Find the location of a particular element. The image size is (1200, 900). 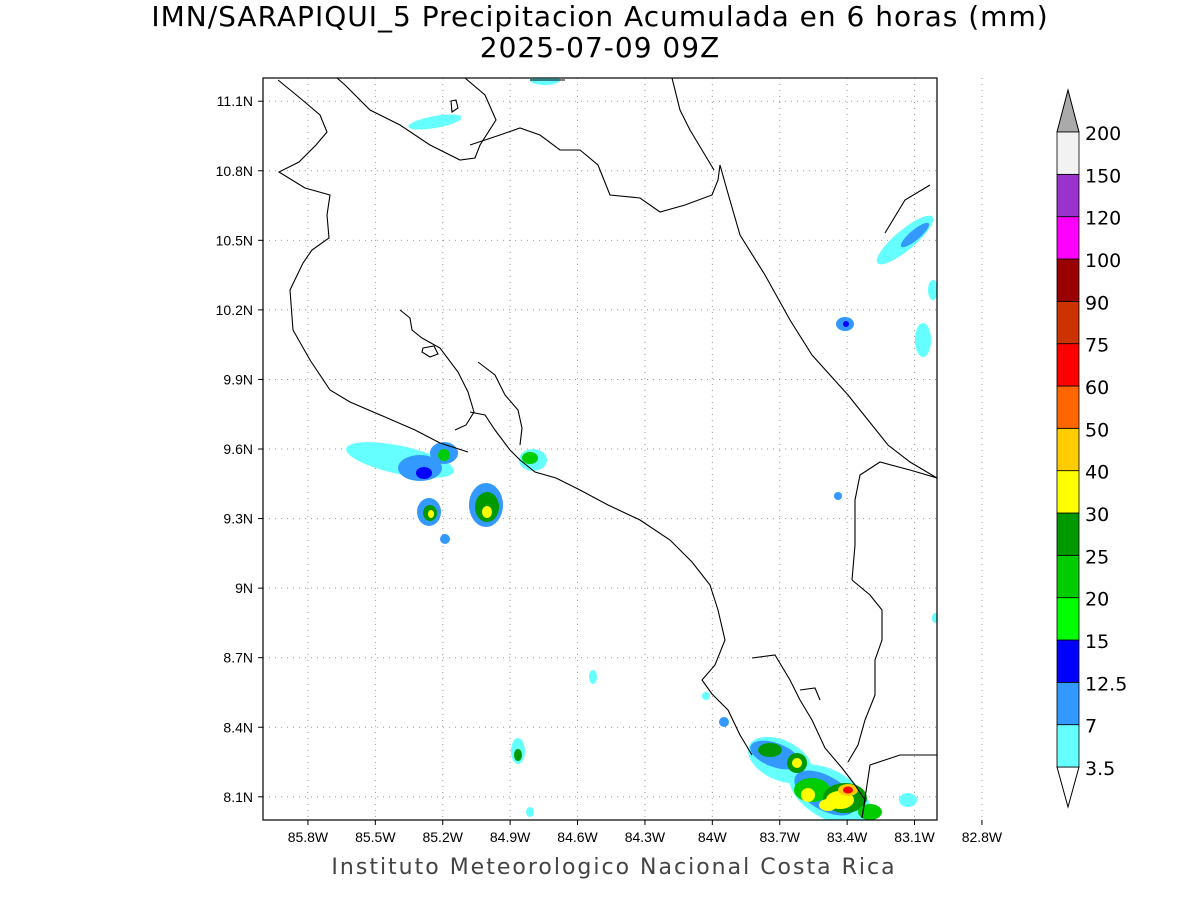

colorbar-label: 50 is located at coordinates (1097, 430).